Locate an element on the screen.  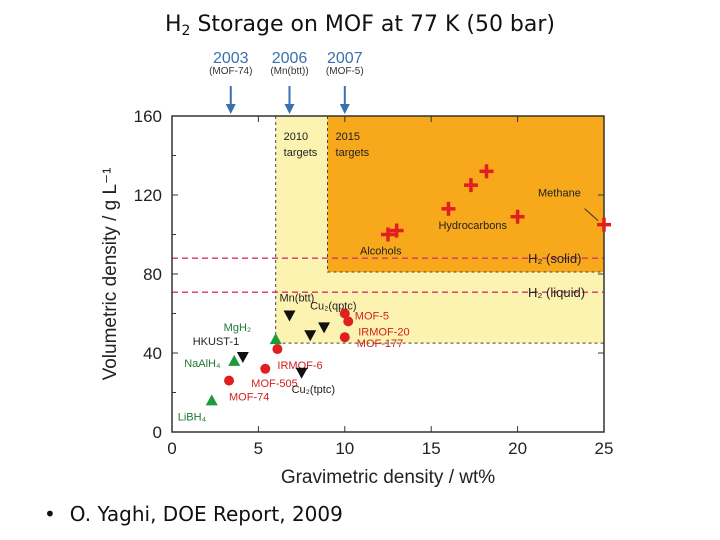
year-2007: 2007 (MOF-5) is located at coordinates (345, 63).